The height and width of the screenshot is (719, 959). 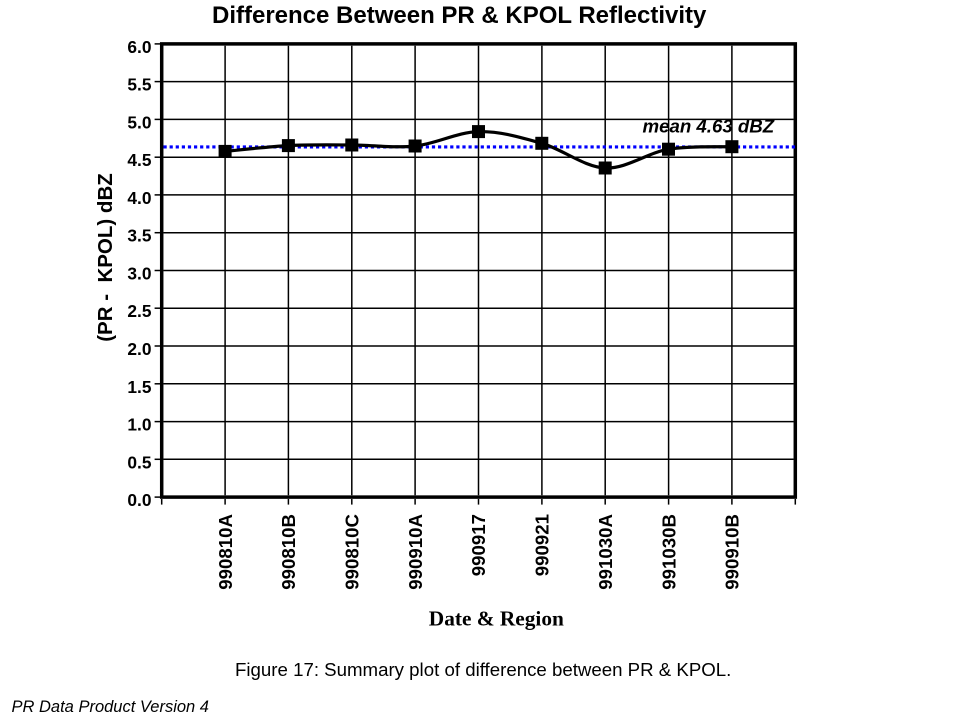 What do you see at coordinates (139, 500) in the screenshot?
I see `svg-text: 0.0` at bounding box center [139, 500].